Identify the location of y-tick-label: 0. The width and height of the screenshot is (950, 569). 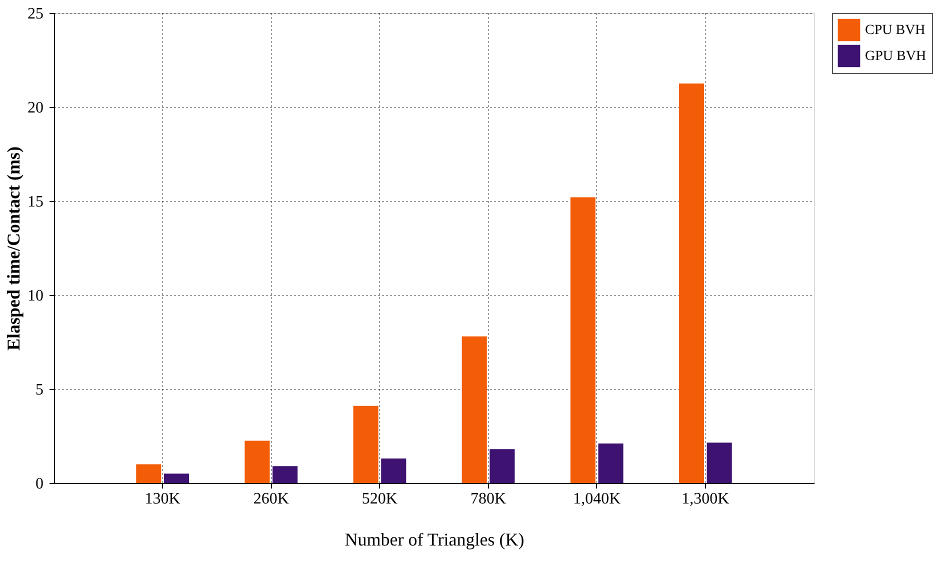
(40, 484).